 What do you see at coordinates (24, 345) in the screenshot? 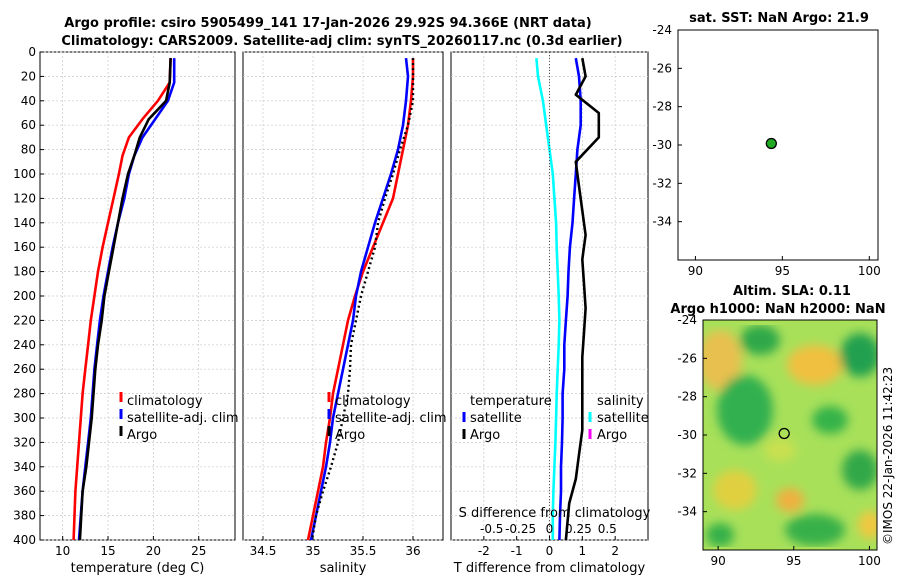
I see `y-tick-label: 240` at bounding box center [24, 345].